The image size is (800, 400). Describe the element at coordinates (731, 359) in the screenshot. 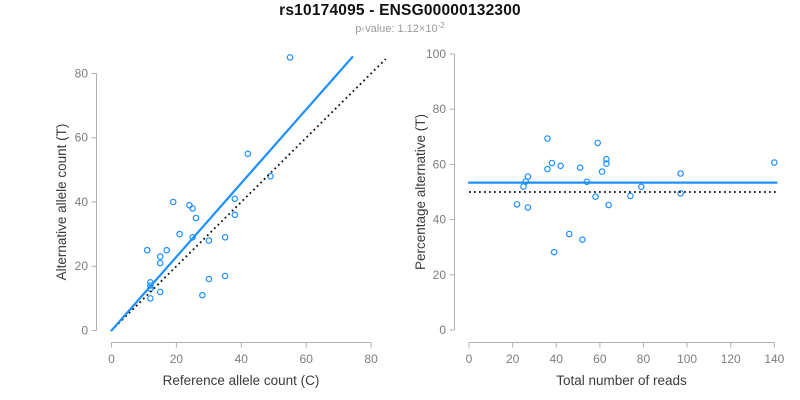

I see `x-tick-label: 120` at that location.